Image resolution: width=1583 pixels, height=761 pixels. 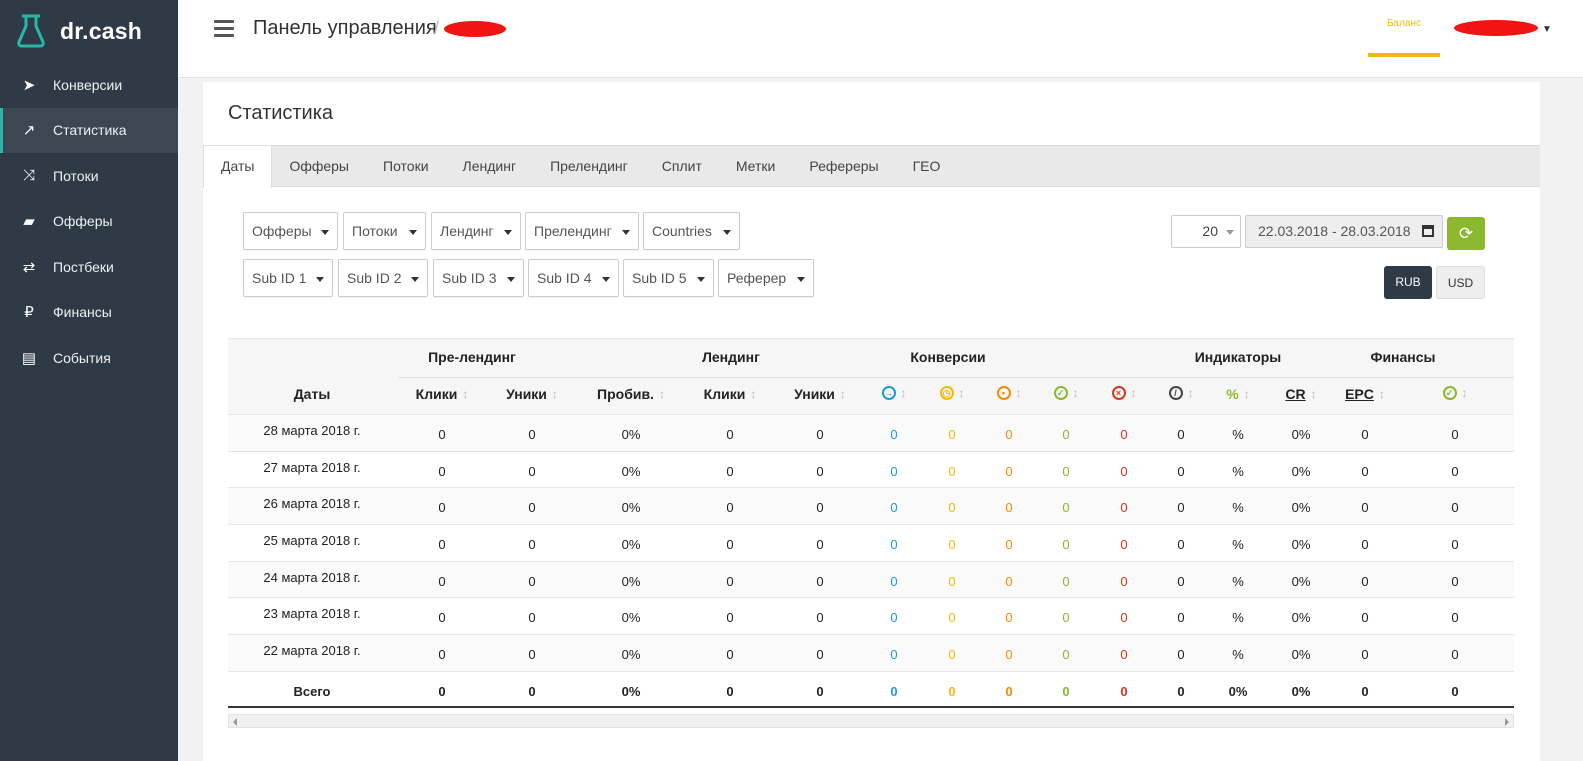 What do you see at coordinates (282, 231) in the screenshot?
I see `filter-label: Офферы` at bounding box center [282, 231].